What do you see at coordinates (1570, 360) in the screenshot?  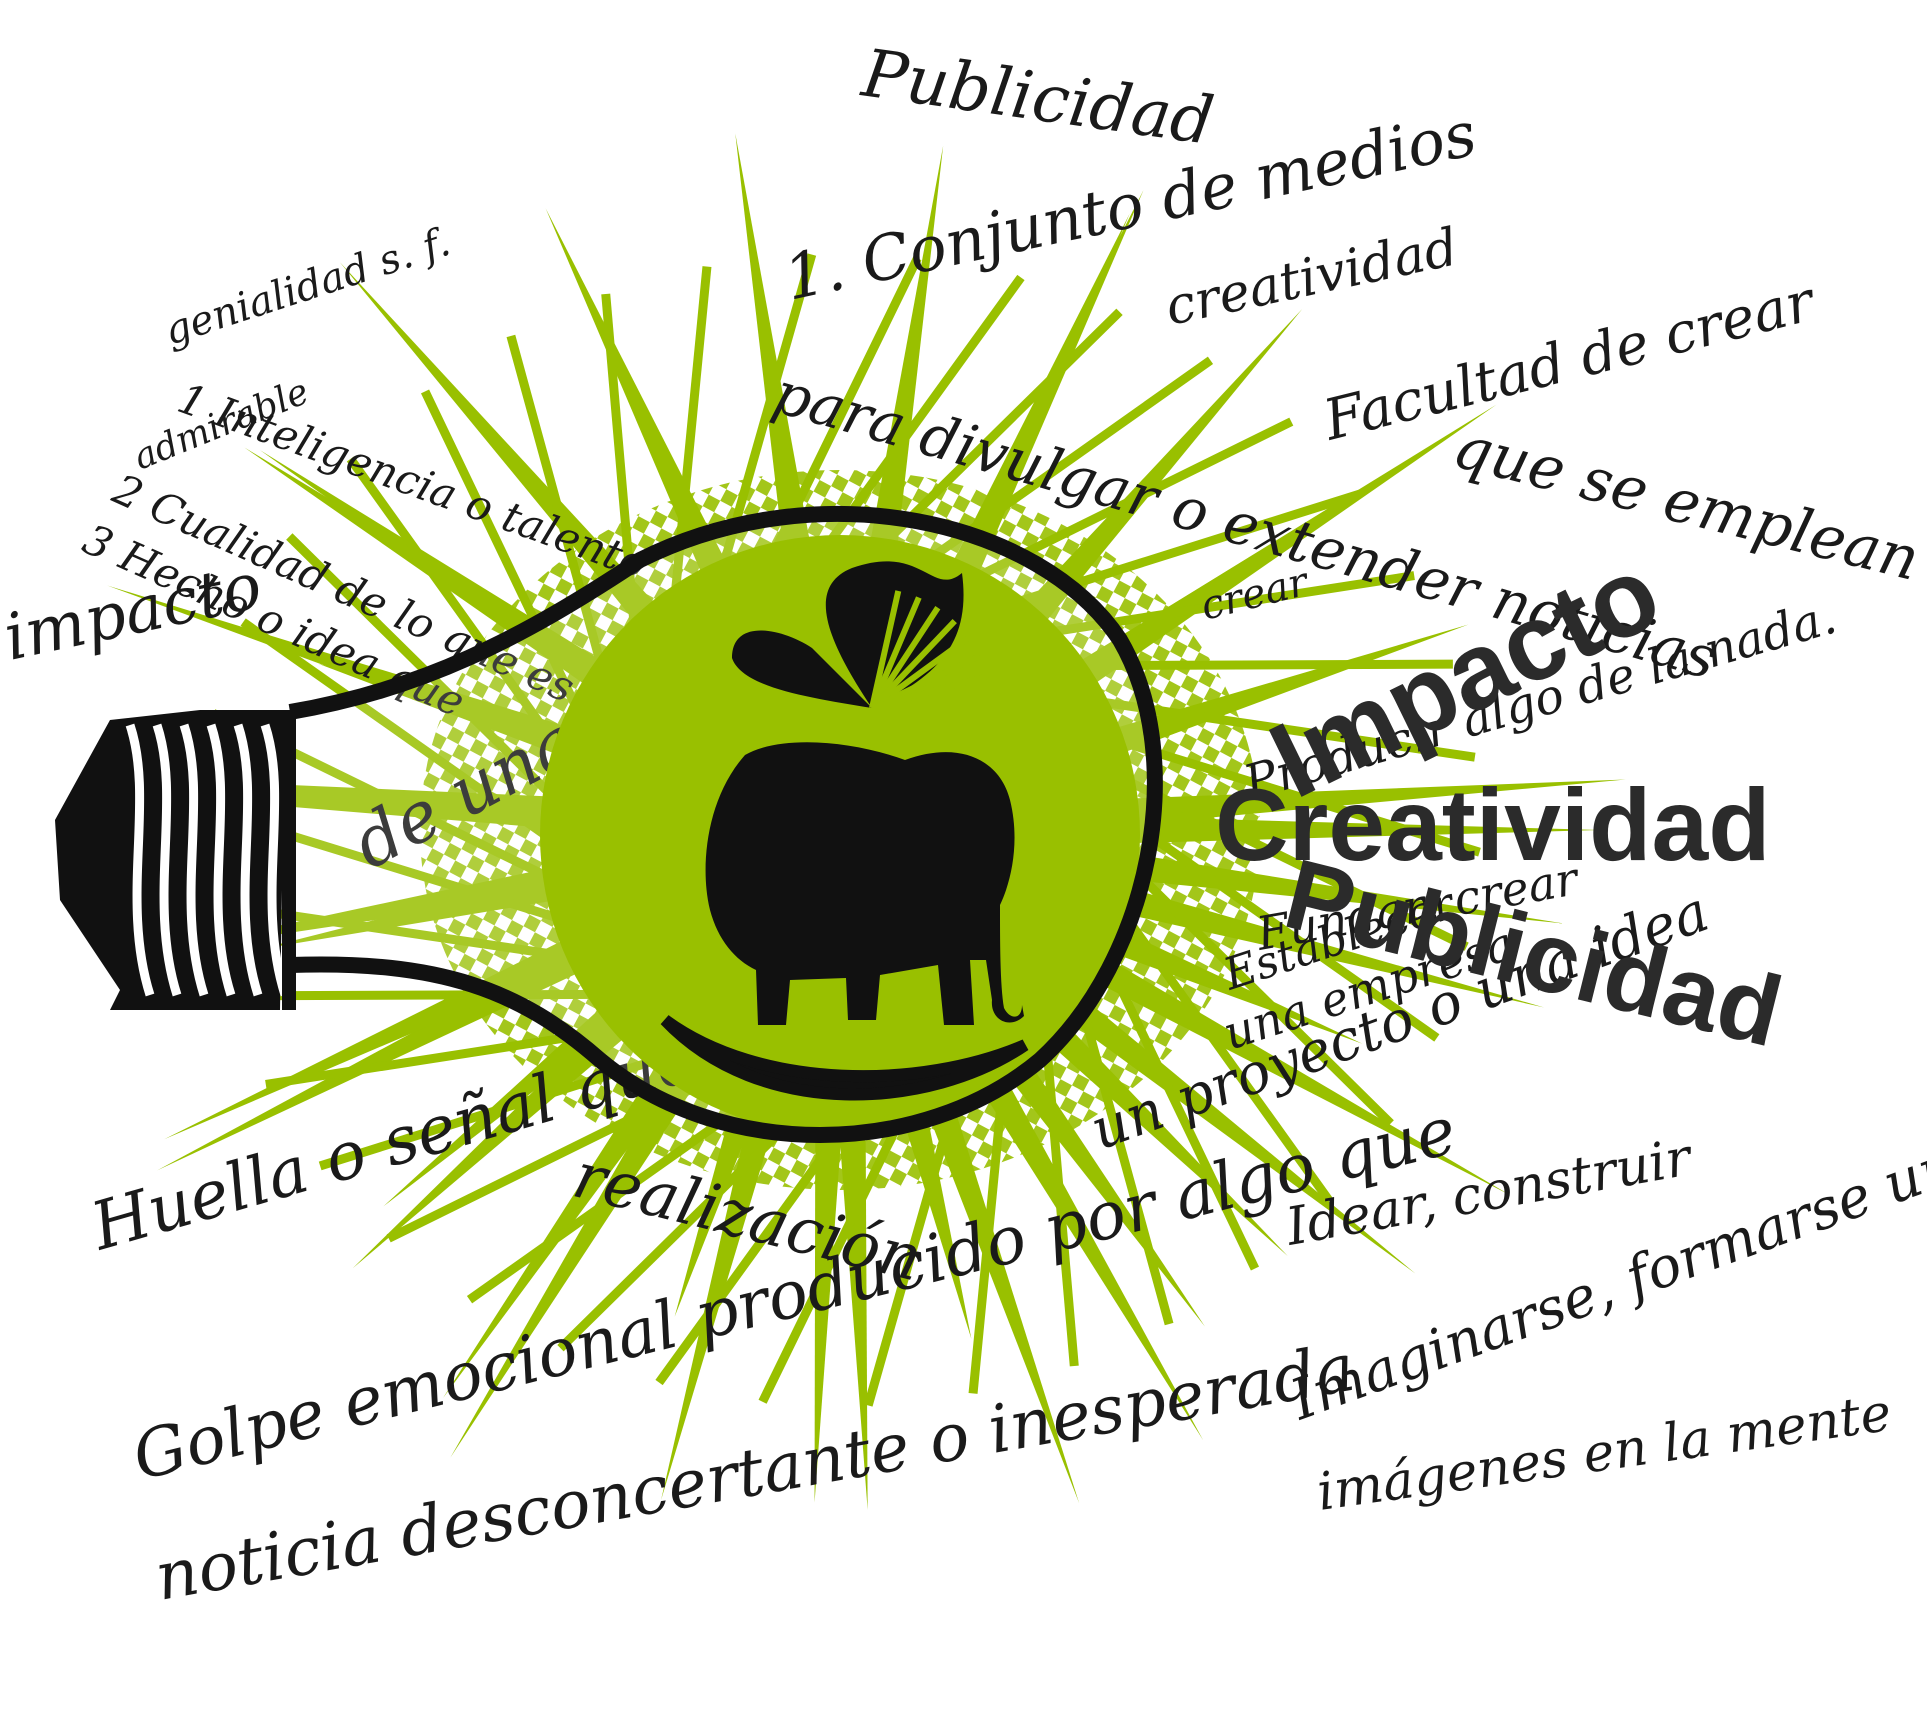 I see `note-facultad: Facultad de crear` at bounding box center [1570, 360].